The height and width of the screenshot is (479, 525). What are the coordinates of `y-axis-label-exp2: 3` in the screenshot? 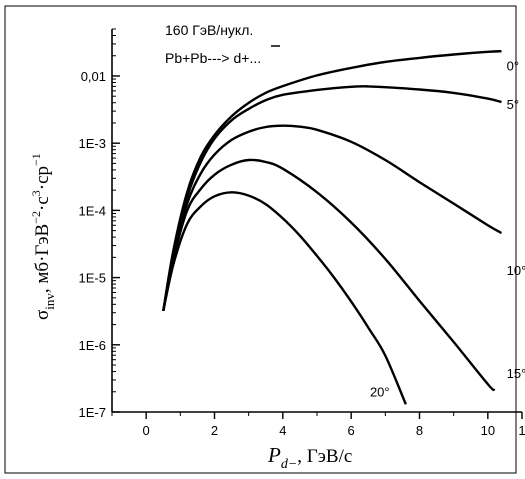 It's located at (36, 193).